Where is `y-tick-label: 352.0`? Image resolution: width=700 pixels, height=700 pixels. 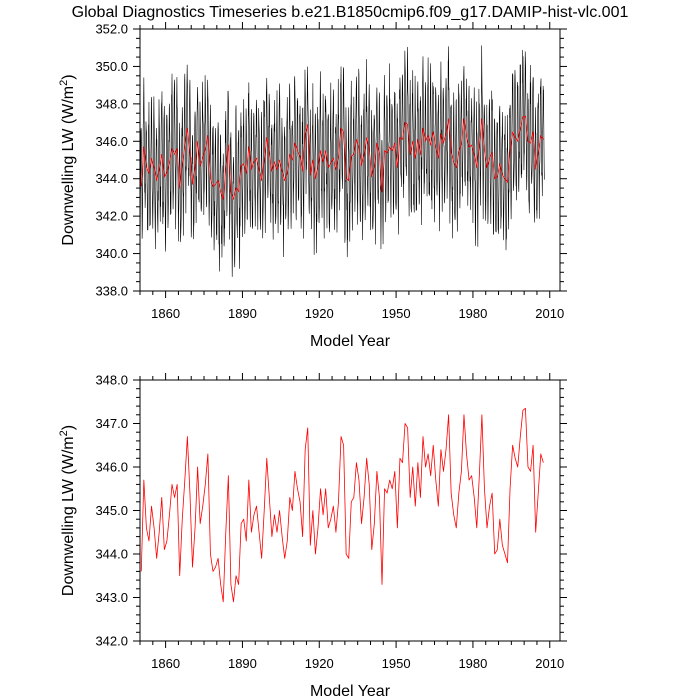
y-tick-label: 352.0 is located at coordinates (111, 29).